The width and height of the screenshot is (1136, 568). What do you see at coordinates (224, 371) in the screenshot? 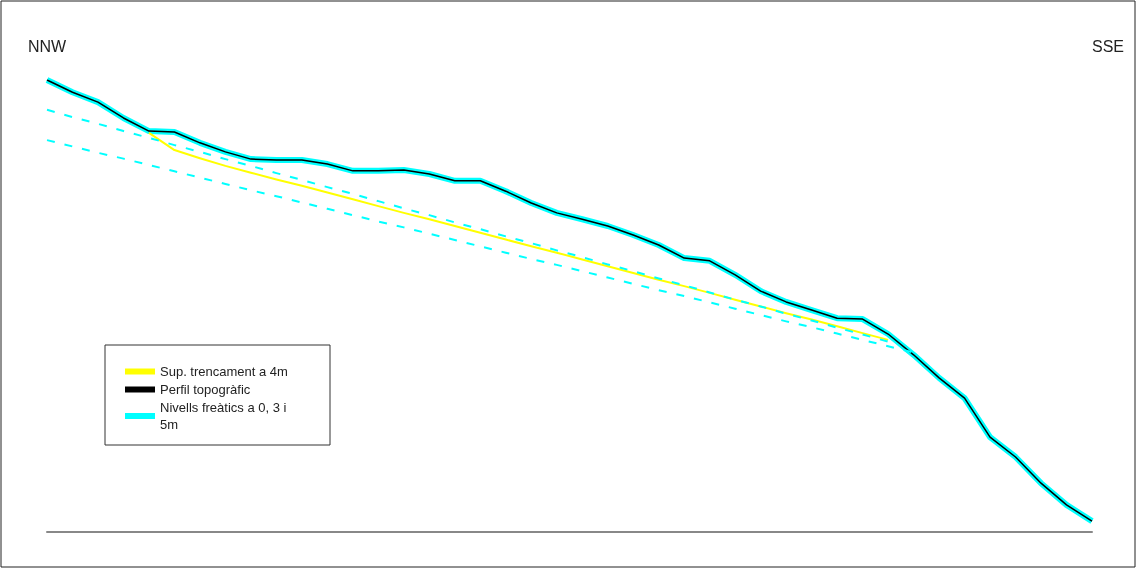
I see `legend-label: Sup. trencament a 4m` at bounding box center [224, 371].